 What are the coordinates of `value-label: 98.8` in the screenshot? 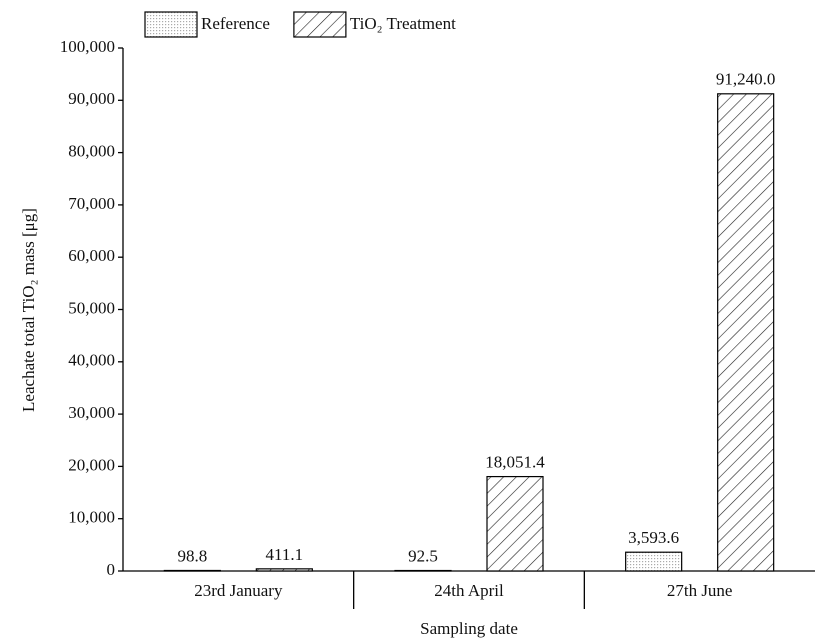 It's located at (192, 555).